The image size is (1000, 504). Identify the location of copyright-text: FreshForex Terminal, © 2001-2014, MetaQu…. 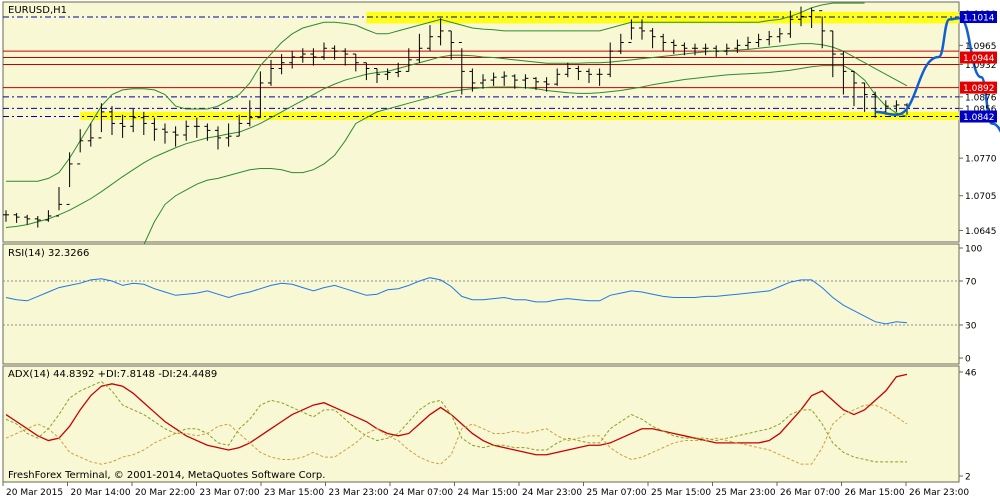
(166, 475).